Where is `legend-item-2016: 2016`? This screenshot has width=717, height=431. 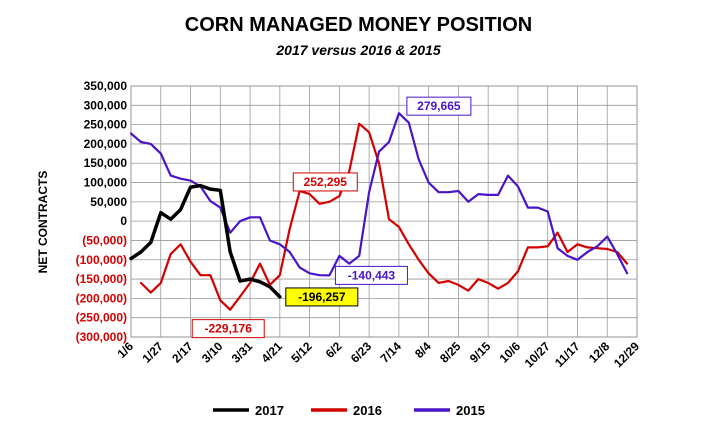
legend-item-2016: 2016 is located at coordinates (346, 410).